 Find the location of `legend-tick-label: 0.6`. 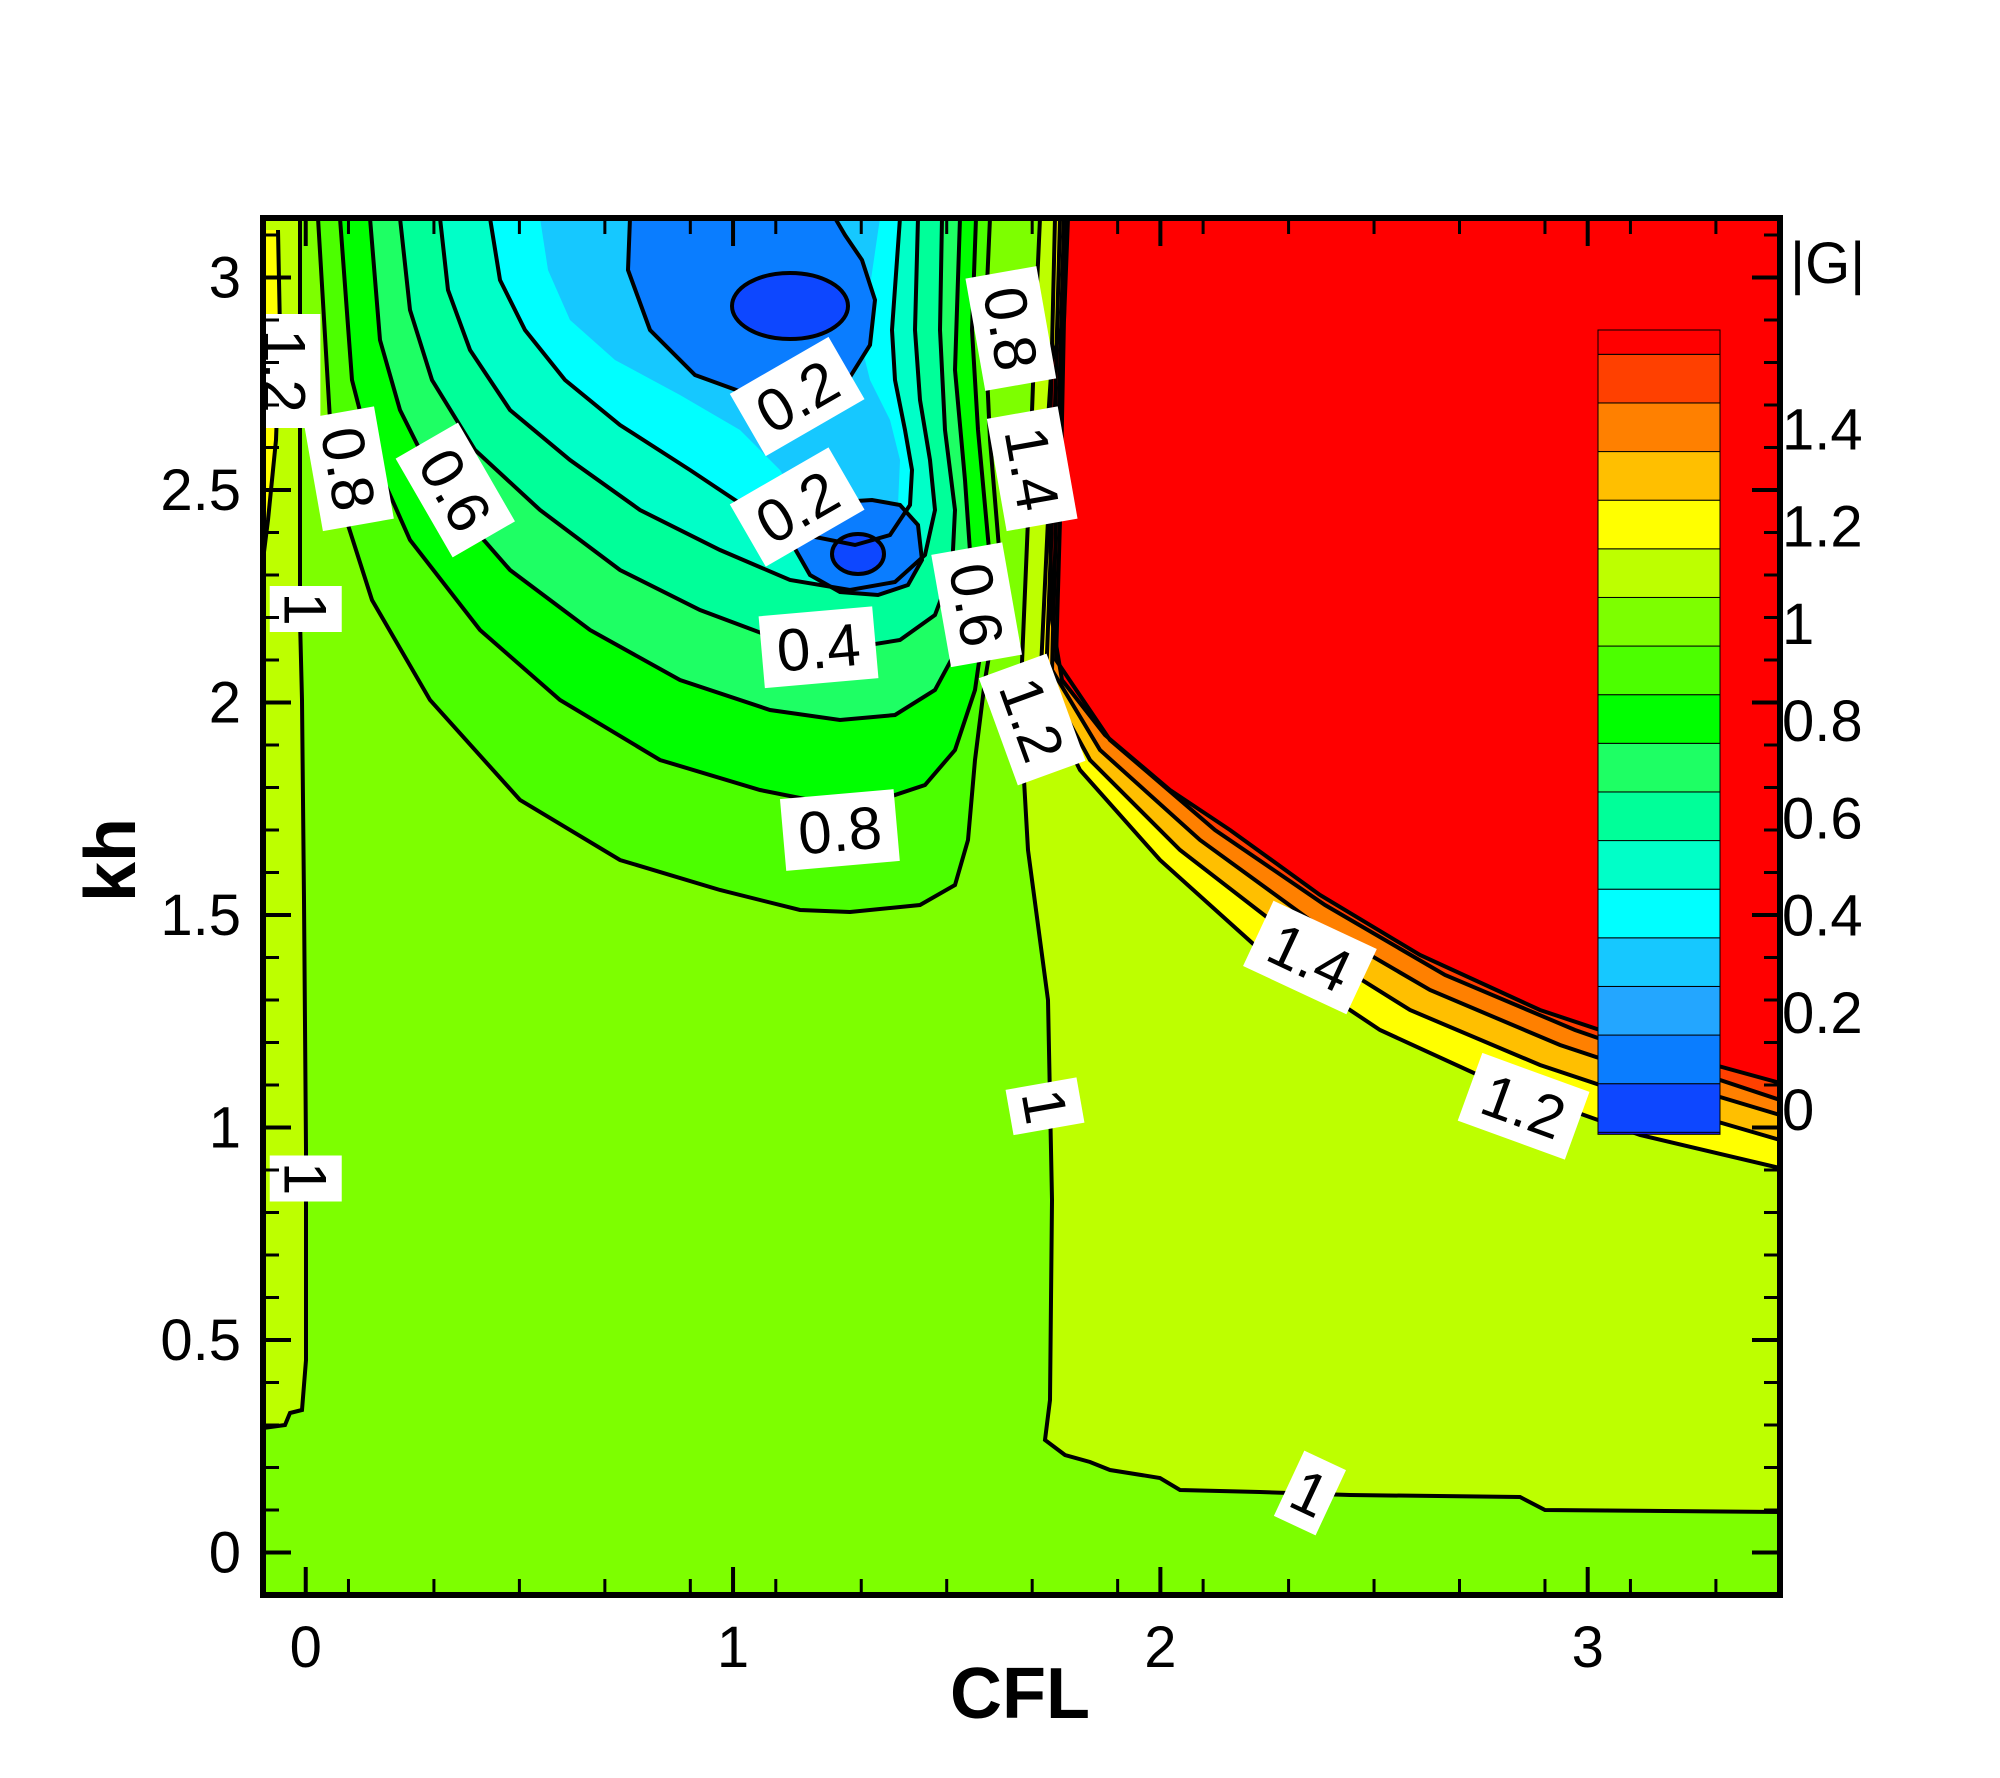

legend-tick-label: 0.6 is located at coordinates (1822, 818).